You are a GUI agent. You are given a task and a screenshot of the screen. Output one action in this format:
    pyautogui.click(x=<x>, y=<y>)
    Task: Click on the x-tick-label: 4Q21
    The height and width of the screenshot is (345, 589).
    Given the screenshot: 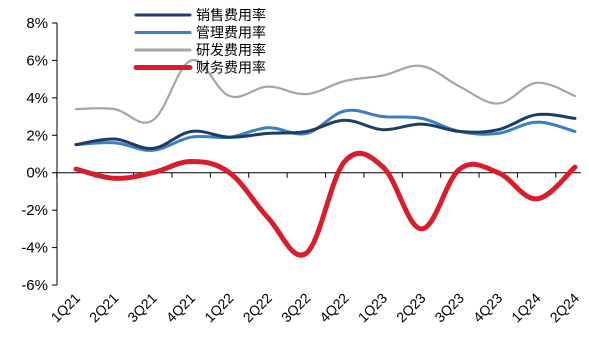 What is the action you would take?
    pyautogui.click(x=181, y=308)
    